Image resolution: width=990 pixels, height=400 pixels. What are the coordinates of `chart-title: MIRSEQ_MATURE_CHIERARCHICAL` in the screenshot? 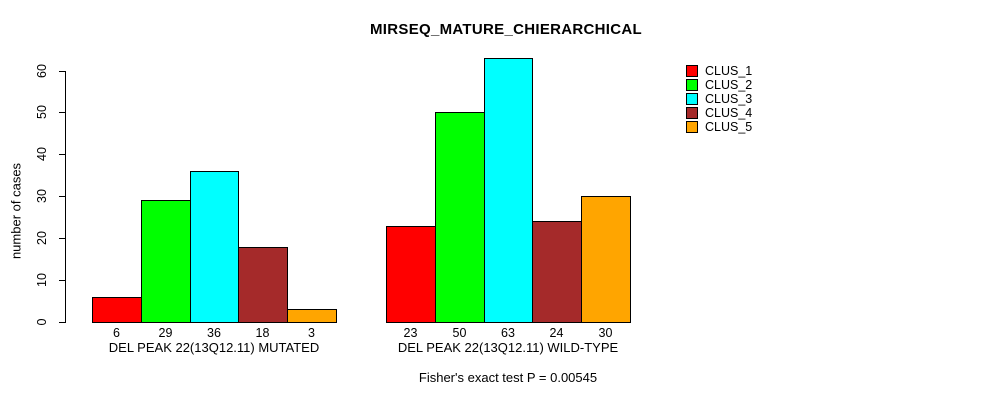 It's located at (506, 29).